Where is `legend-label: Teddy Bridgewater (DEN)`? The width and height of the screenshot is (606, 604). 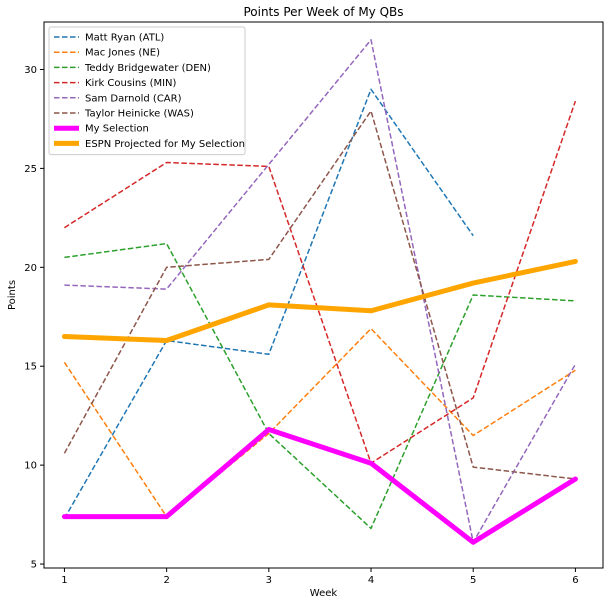 legend-label: Teddy Bridgewater (DEN) is located at coordinates (147, 68).